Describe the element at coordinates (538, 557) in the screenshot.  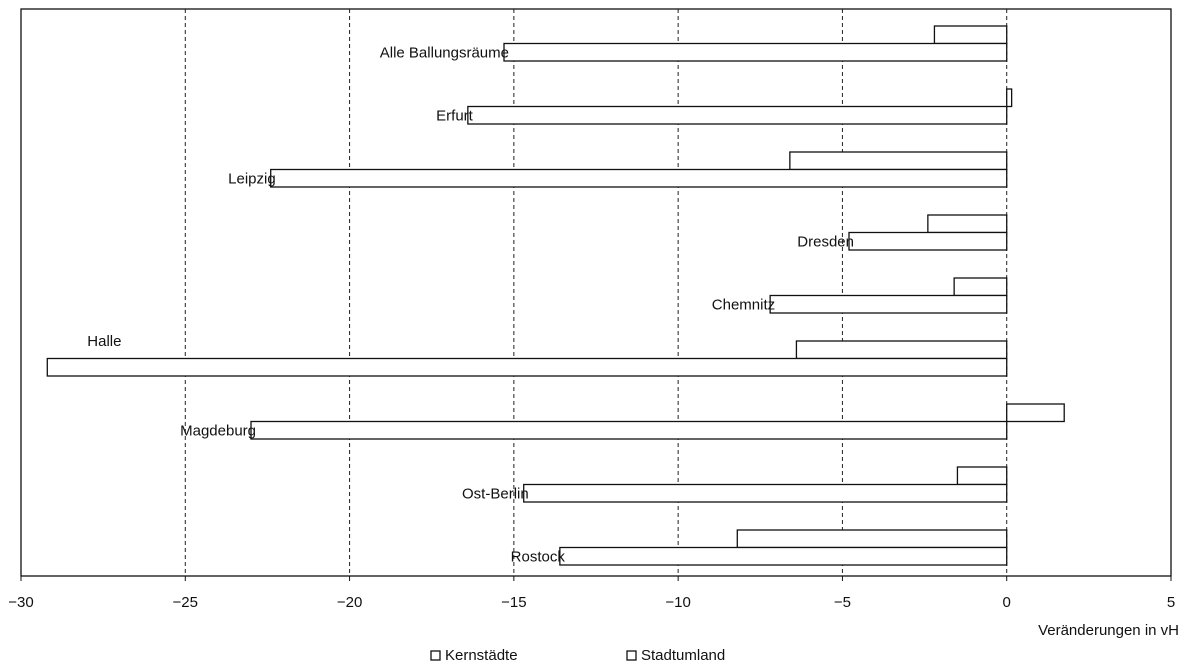
I see `category-label-rostock: Rostock` at that location.